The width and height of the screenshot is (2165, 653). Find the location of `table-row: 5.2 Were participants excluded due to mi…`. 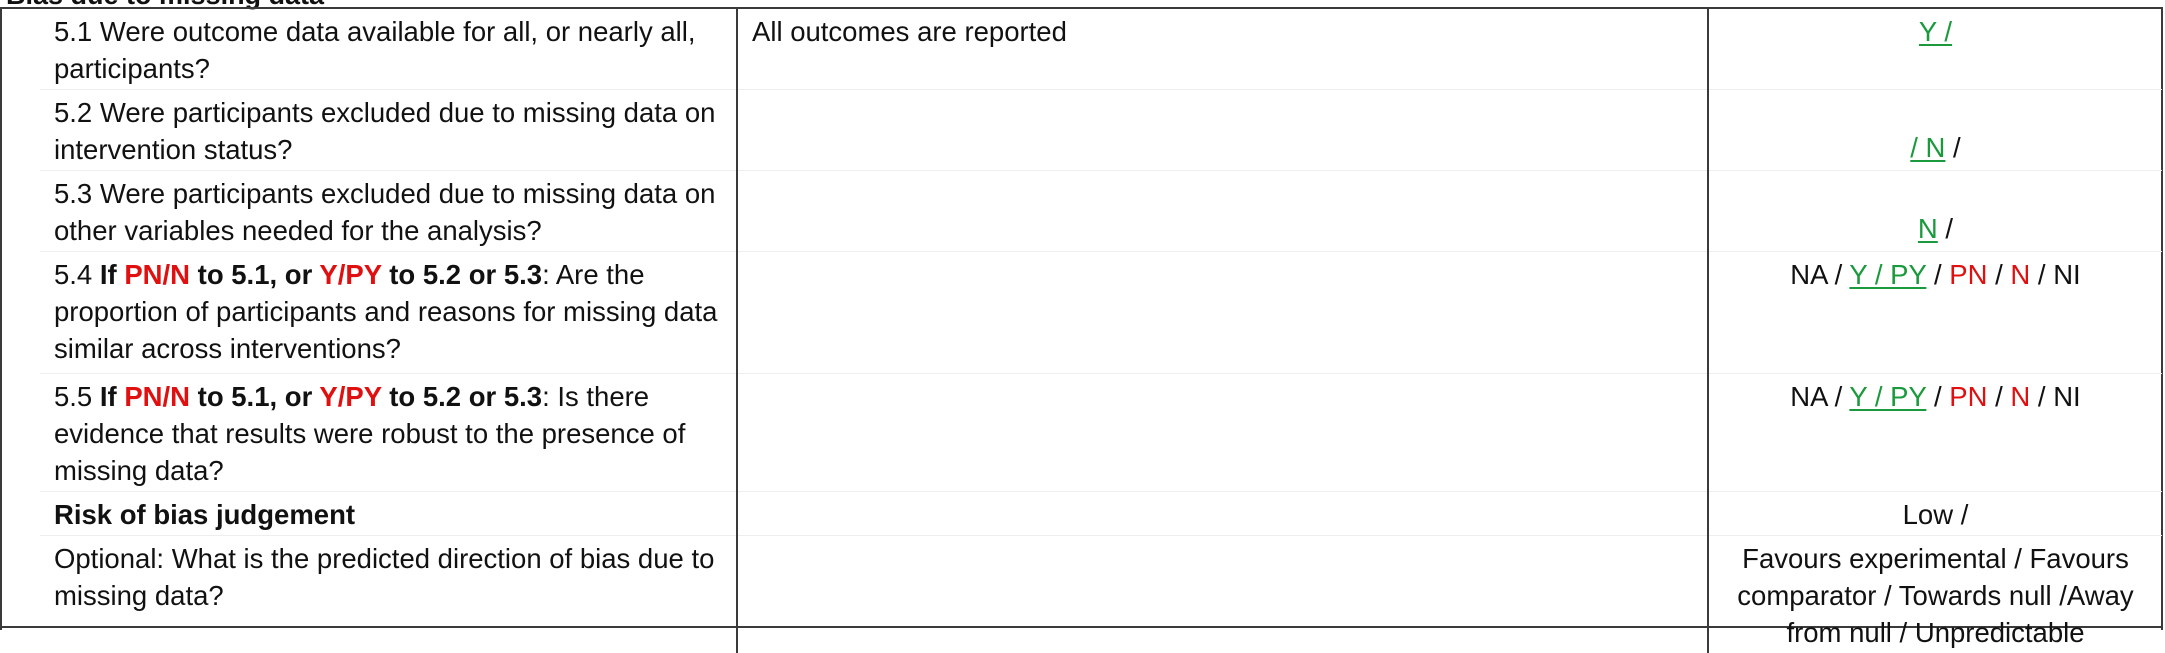

table-row: 5.2 Were participants excluded due to mi… is located at coordinates (1081, 130).